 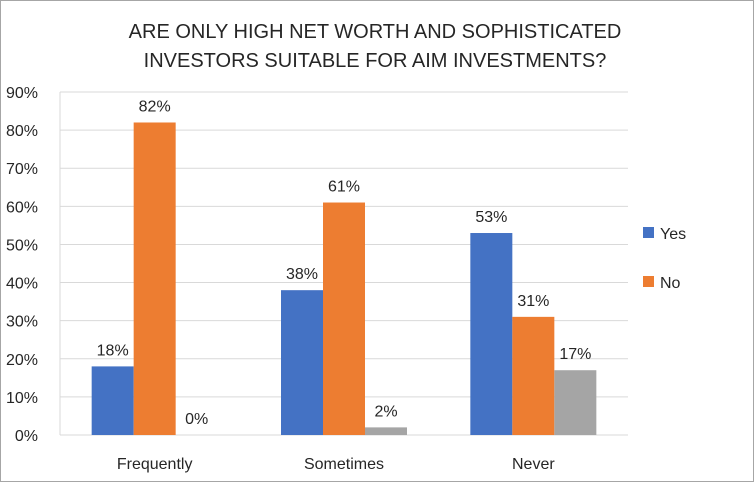 I want to click on x-tick-label: Frequently, so click(x=155, y=464).